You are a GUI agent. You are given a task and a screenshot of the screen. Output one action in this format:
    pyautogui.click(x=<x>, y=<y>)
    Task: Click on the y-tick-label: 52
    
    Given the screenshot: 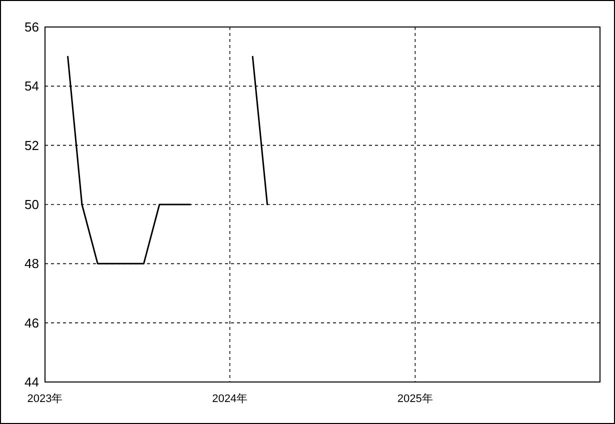 What is the action you would take?
    pyautogui.click(x=31, y=145)
    